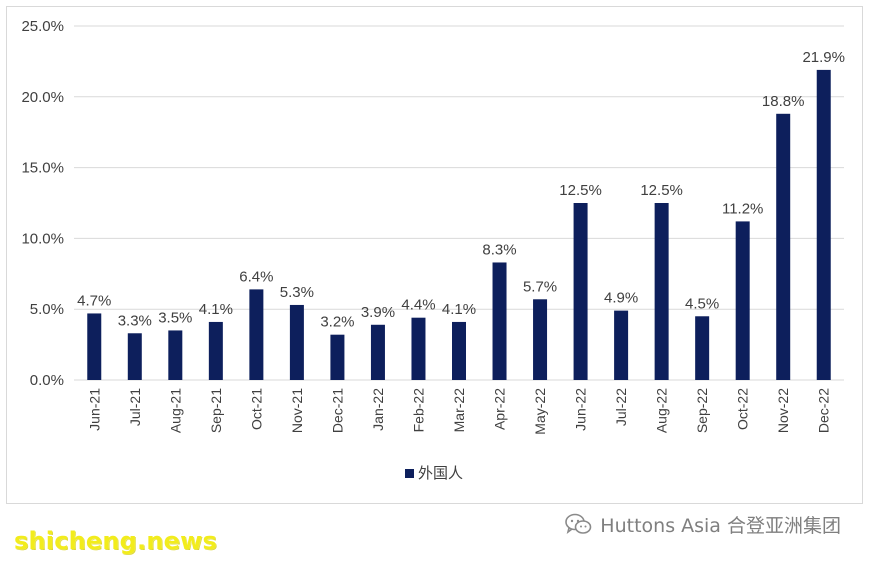  What do you see at coordinates (94, 300) in the screenshot?
I see `data-label: 4.7%` at bounding box center [94, 300].